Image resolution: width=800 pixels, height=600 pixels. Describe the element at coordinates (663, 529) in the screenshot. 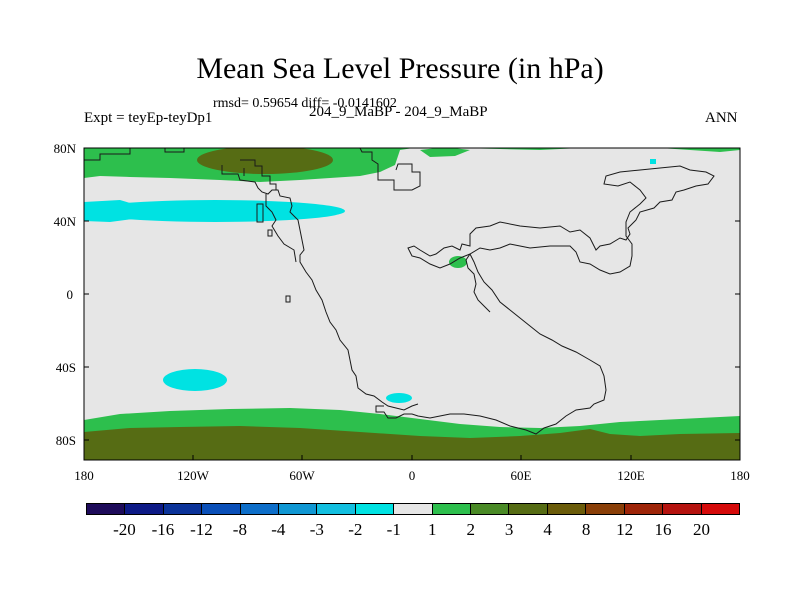

I see `colorbar-label: 16` at that location.